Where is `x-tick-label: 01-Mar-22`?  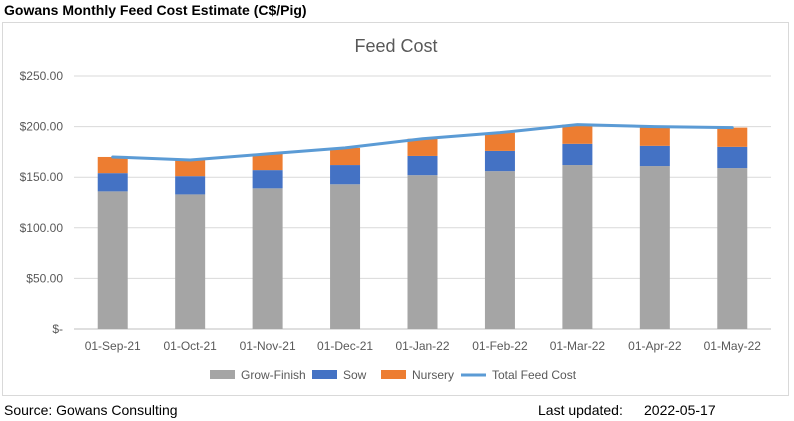 x-tick-label: 01-Mar-22 is located at coordinates (578, 346).